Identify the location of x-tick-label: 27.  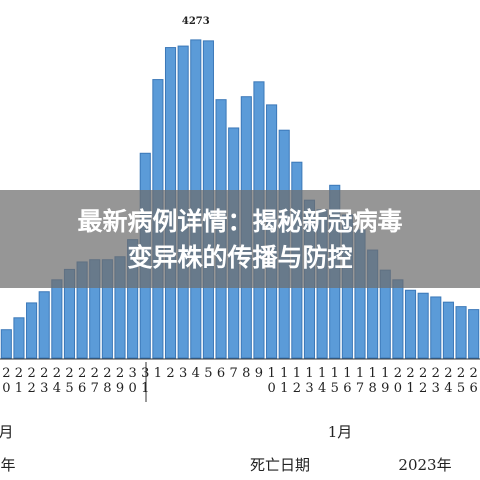
(94, 381).